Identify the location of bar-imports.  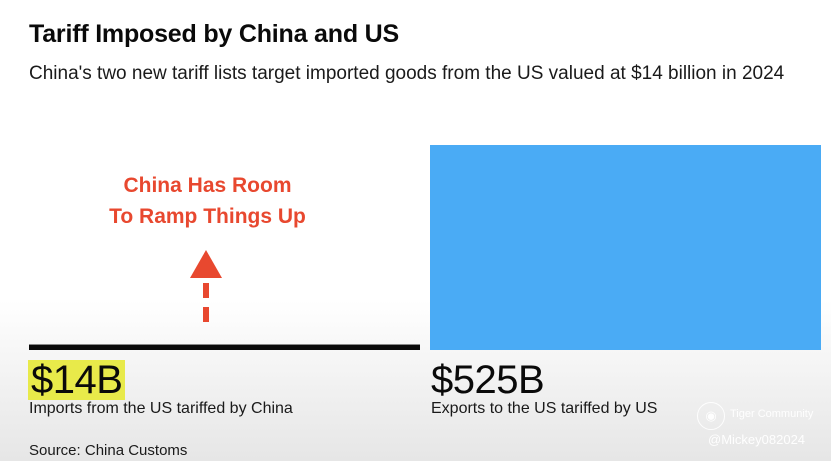
(224, 347).